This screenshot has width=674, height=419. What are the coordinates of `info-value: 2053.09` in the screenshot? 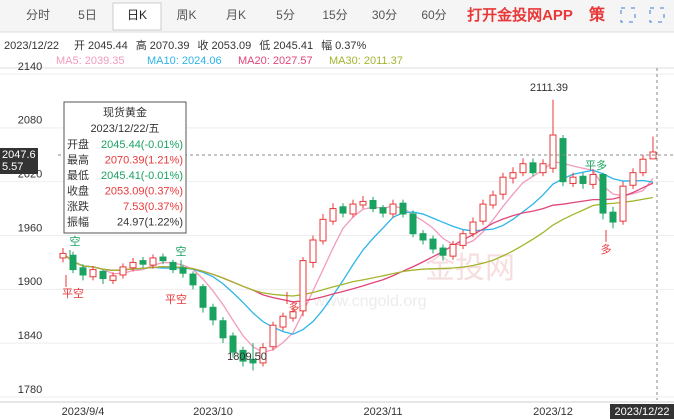 It's located at (232, 46).